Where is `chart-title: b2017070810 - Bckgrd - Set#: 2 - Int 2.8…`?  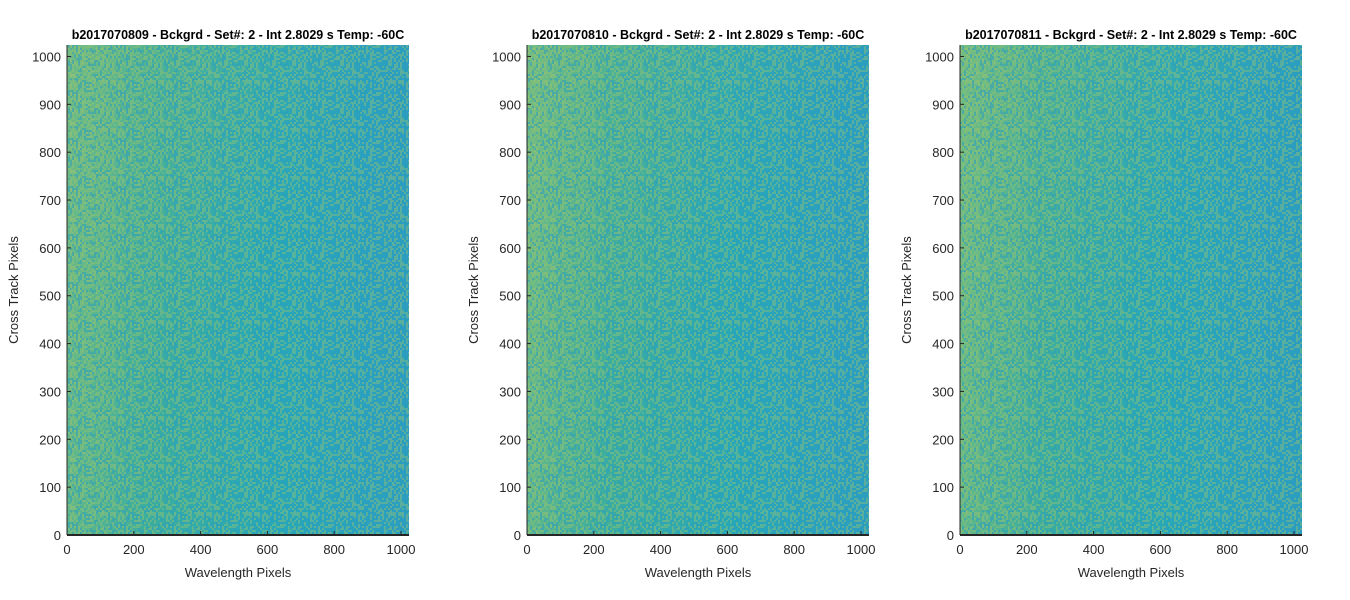 chart-title: b2017070810 - Bckgrd - Set#: 2 - Int 2.8… is located at coordinates (698, 35).